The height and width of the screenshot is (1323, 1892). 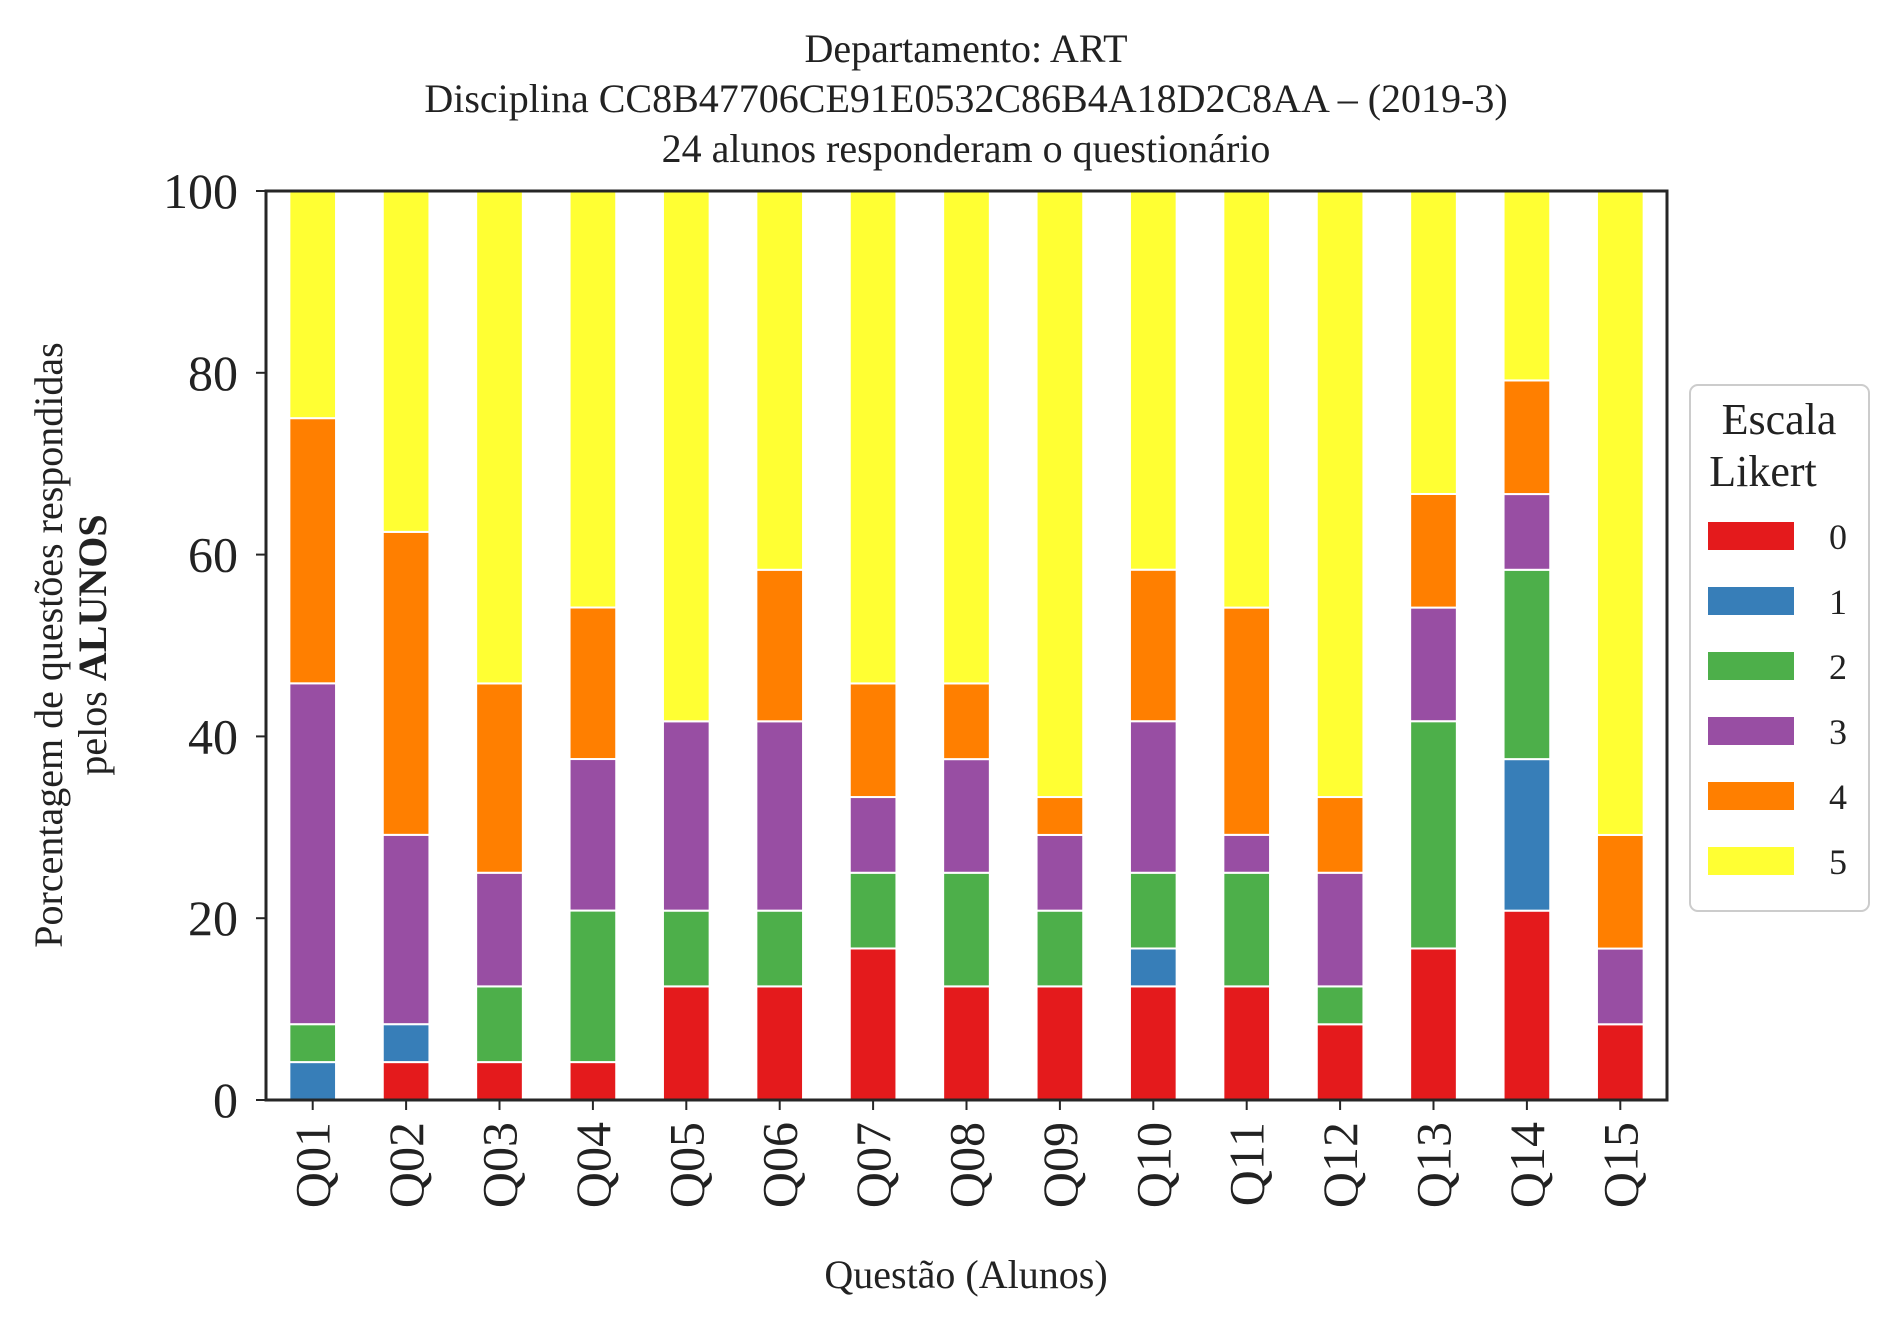 What do you see at coordinates (1838, 602) in the screenshot?
I see `legend-label-1: 1` at bounding box center [1838, 602].